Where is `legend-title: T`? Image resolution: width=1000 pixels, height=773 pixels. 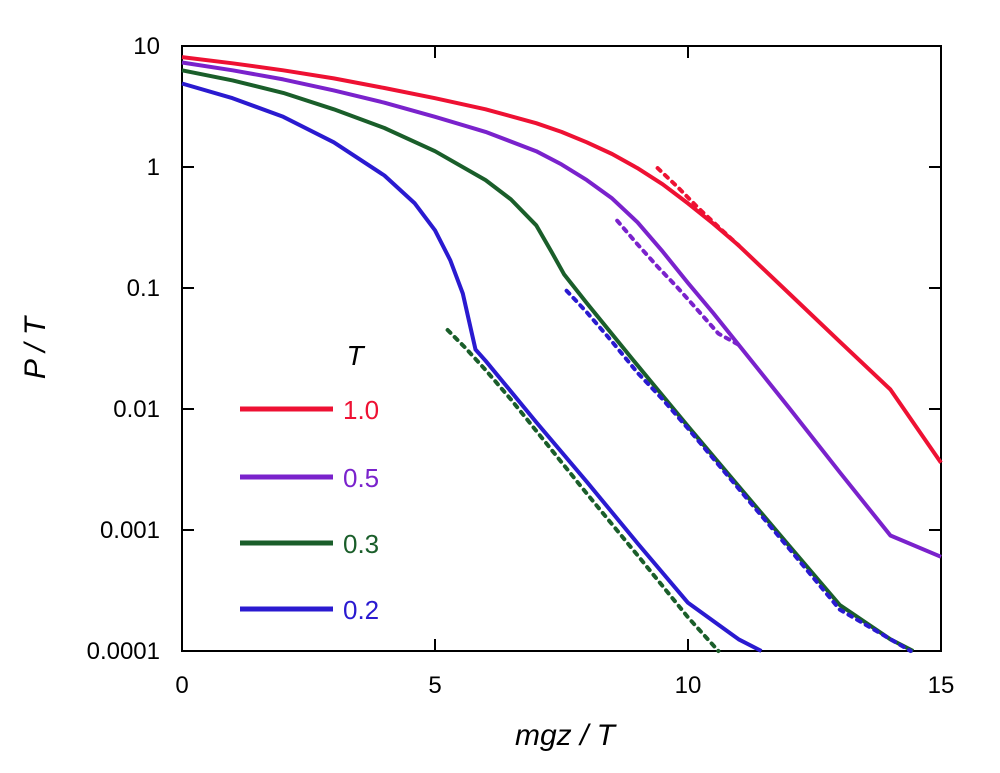
legend-title: T is located at coordinates (355, 355).